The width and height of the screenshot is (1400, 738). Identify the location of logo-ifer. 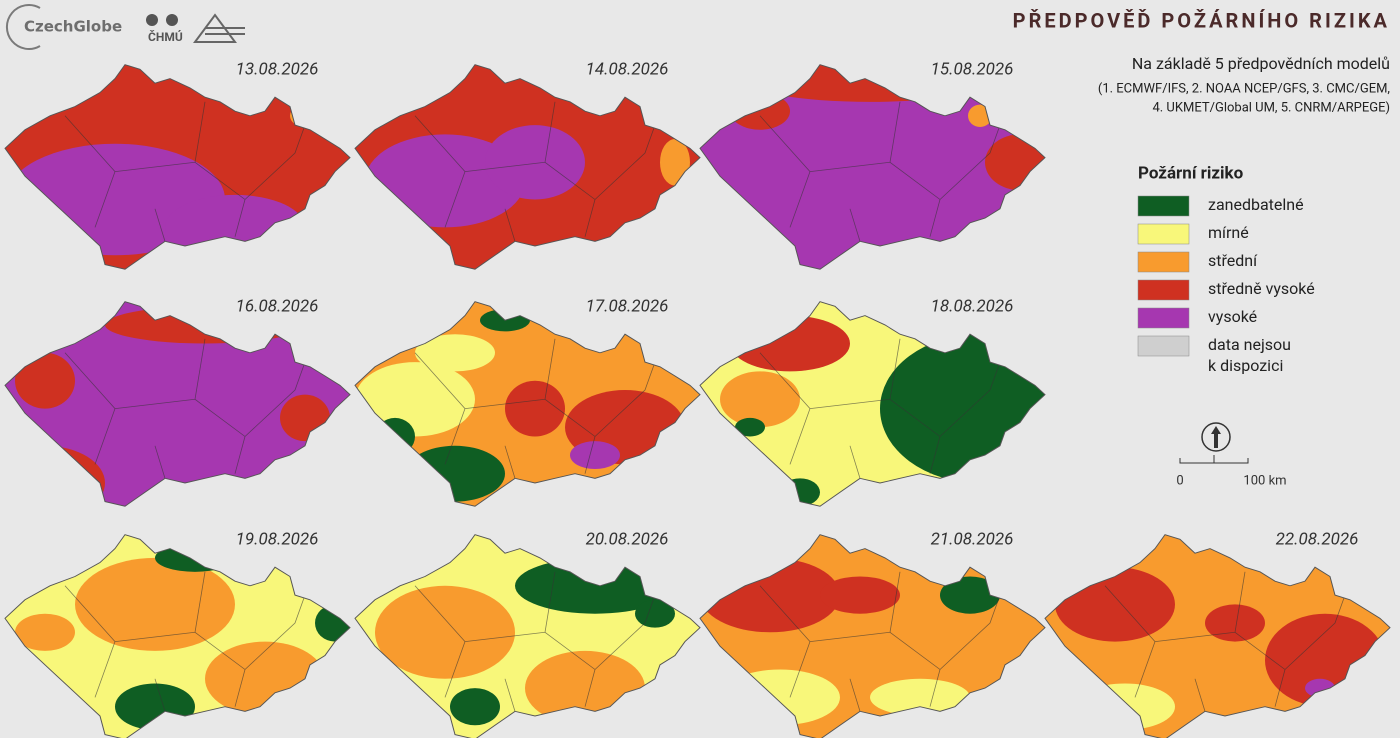
(219, 28).